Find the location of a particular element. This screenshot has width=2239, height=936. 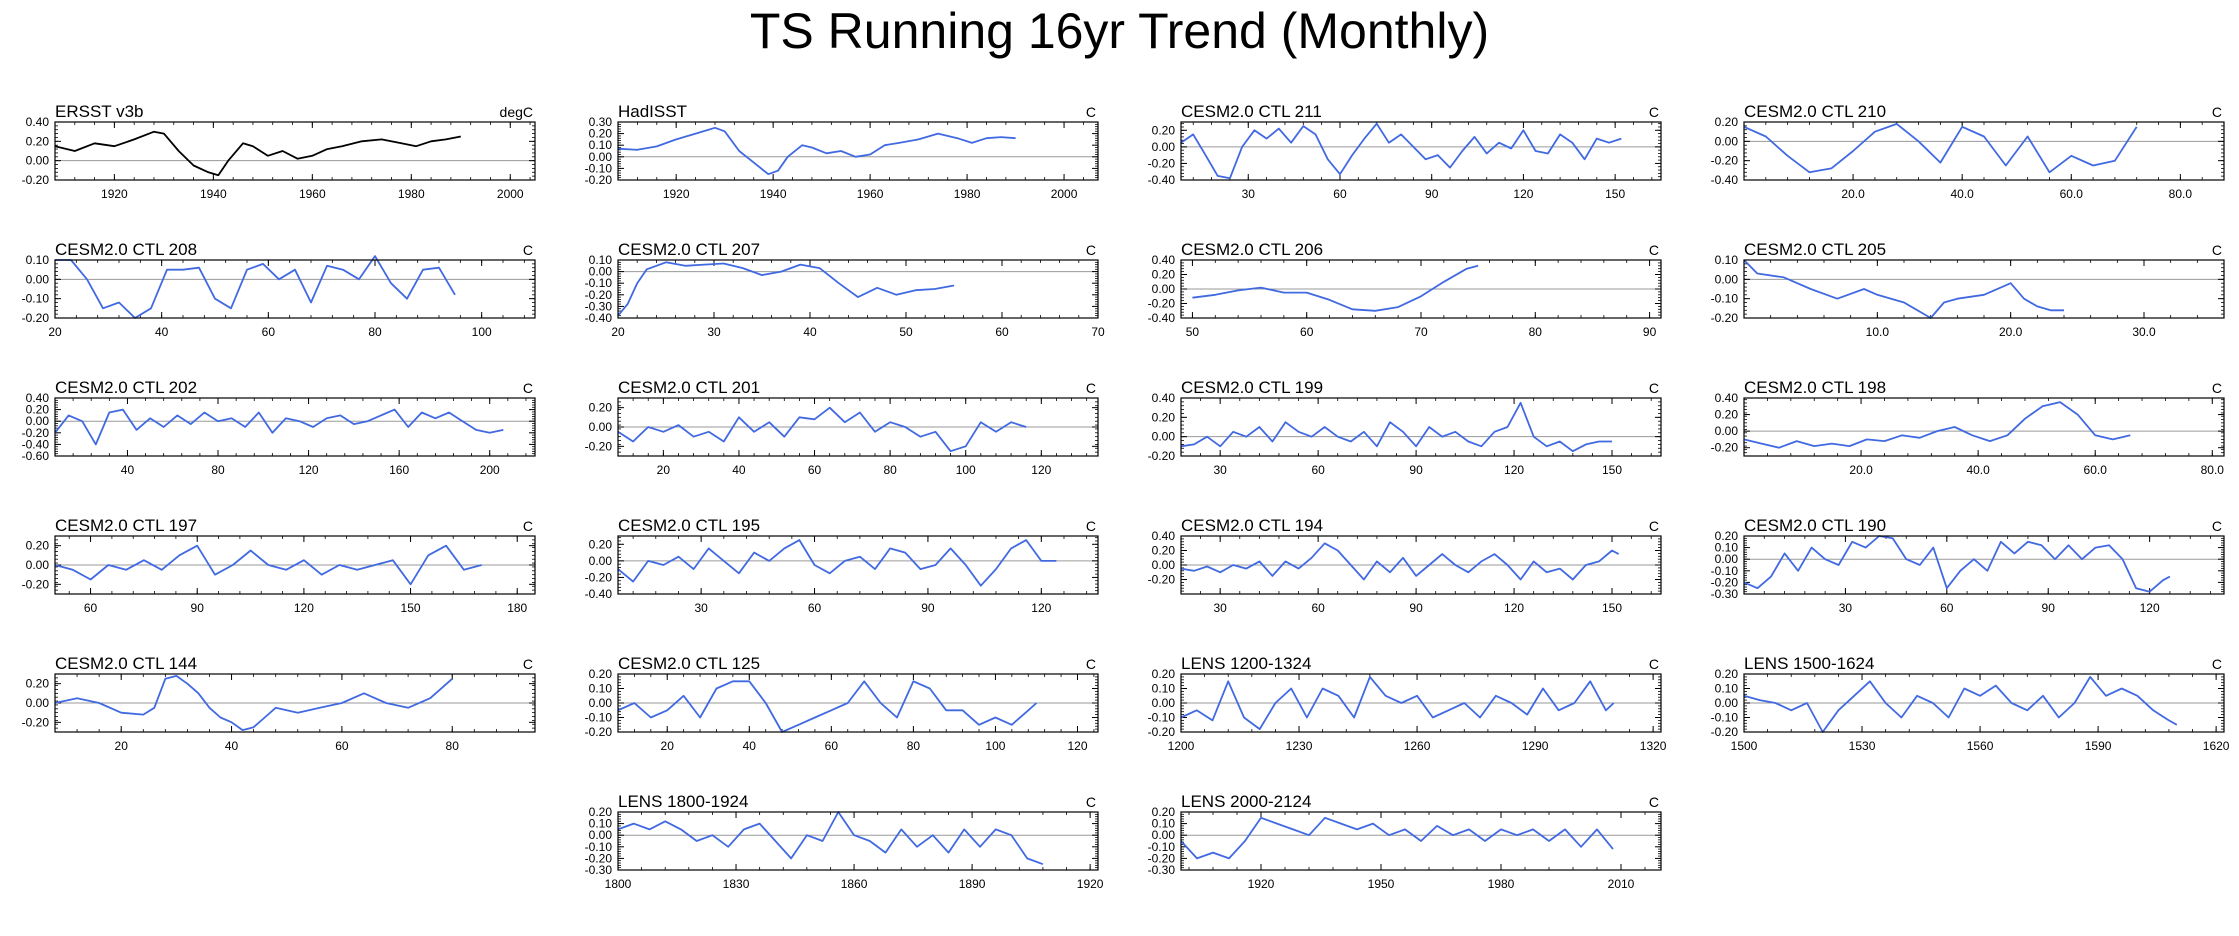

x-tick-label: 70 is located at coordinates (1098, 332).